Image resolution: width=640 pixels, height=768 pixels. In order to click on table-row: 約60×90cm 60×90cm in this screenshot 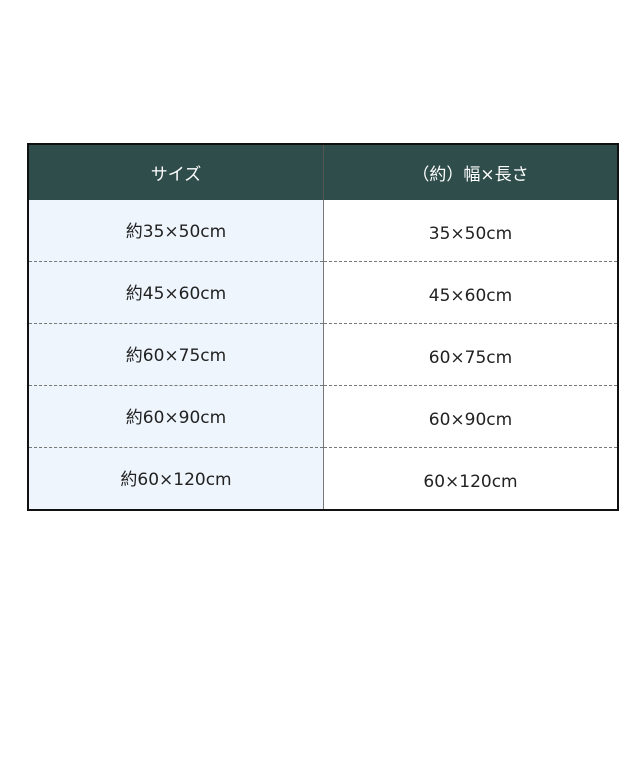, I will do `click(323, 416)`.